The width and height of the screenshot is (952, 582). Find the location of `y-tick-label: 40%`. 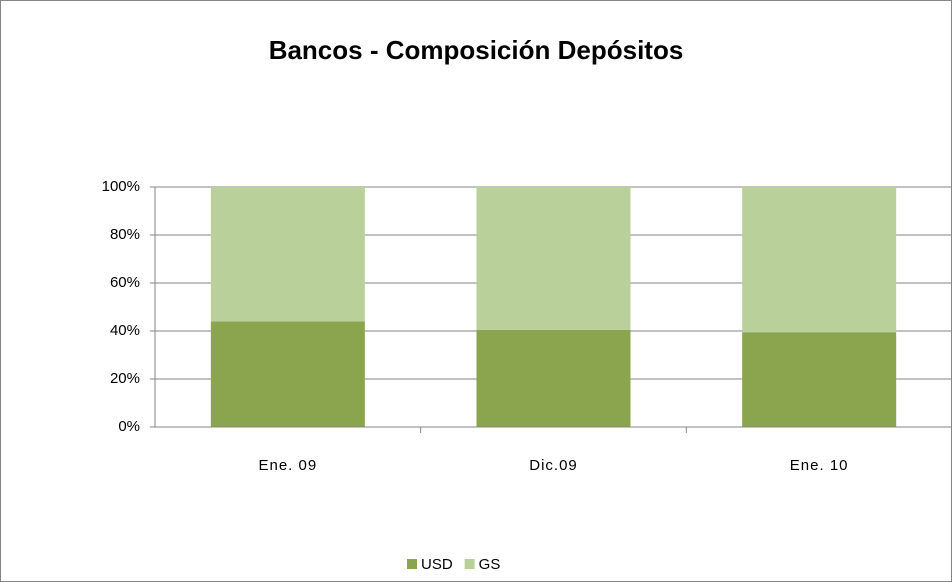

y-tick-label: 40% is located at coordinates (125, 330).